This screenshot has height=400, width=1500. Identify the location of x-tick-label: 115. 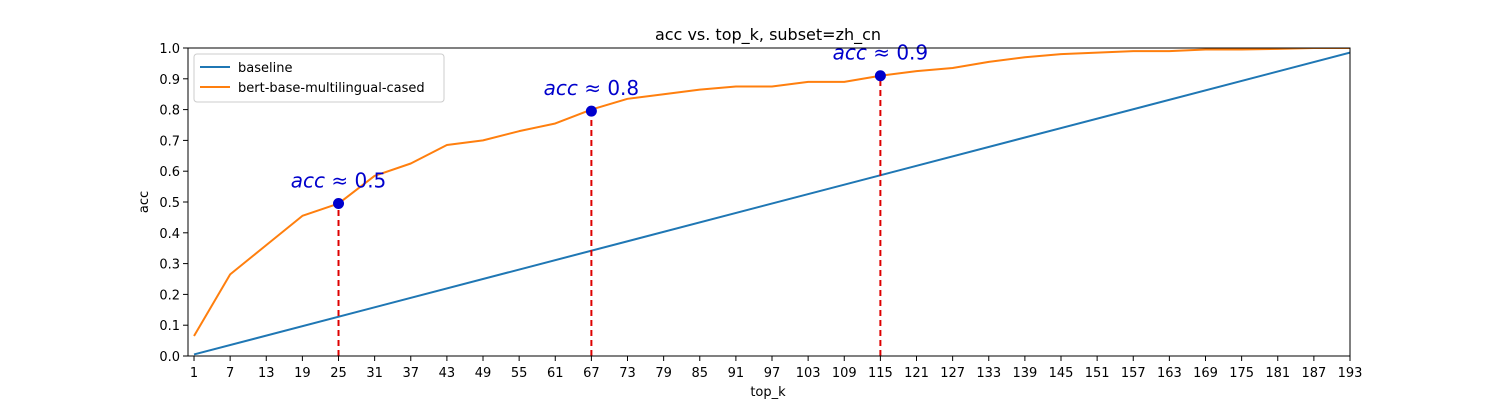
(880, 373).